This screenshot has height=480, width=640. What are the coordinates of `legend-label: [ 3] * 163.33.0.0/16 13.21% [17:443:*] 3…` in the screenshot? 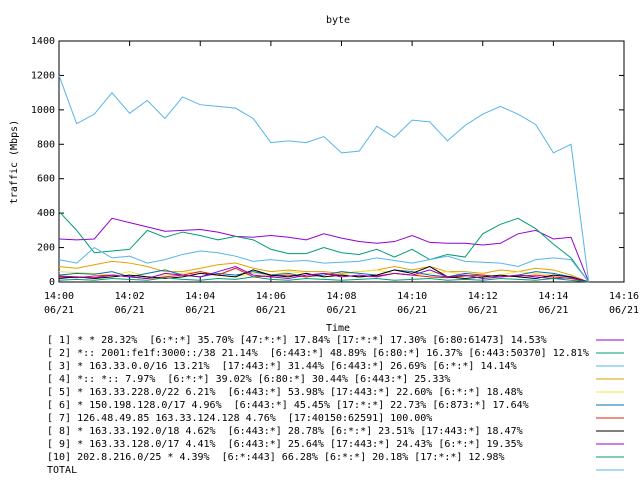 It's located at (282, 366).